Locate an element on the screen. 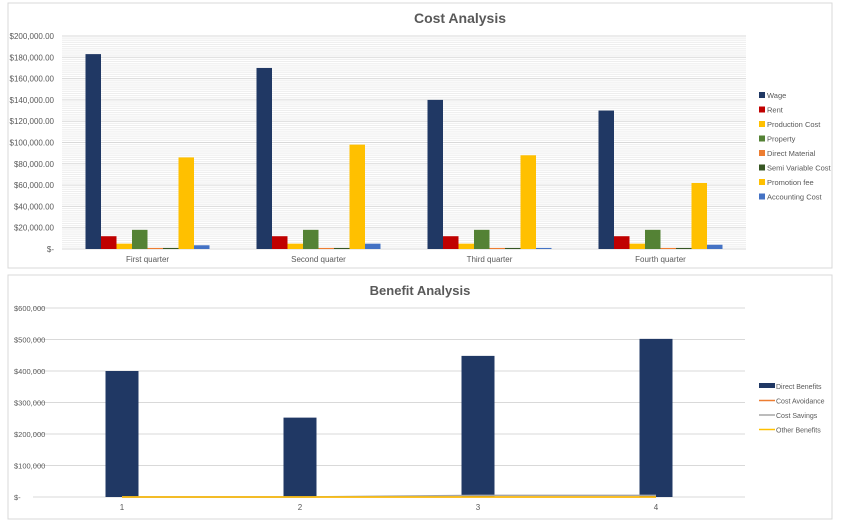  y-tick-label: $180,000.00 is located at coordinates (32, 57).